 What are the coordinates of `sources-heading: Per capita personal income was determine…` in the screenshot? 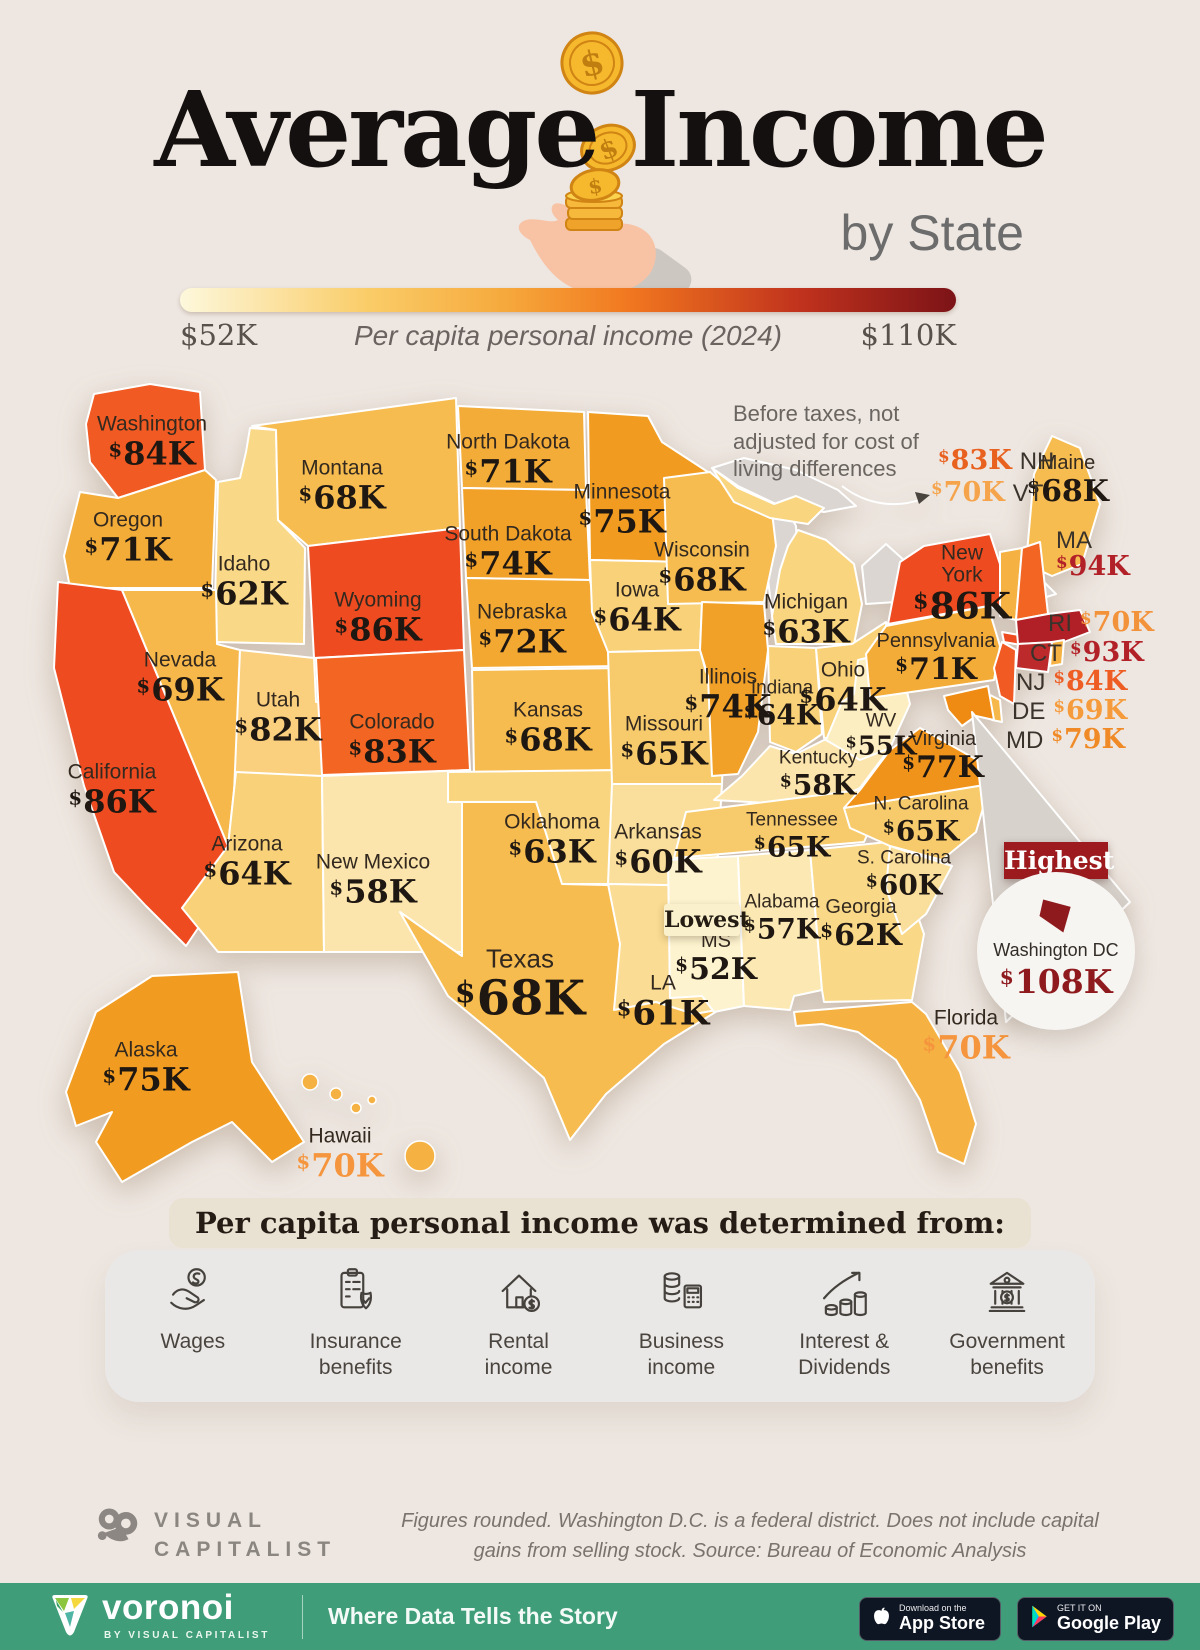 It's located at (600, 1223).